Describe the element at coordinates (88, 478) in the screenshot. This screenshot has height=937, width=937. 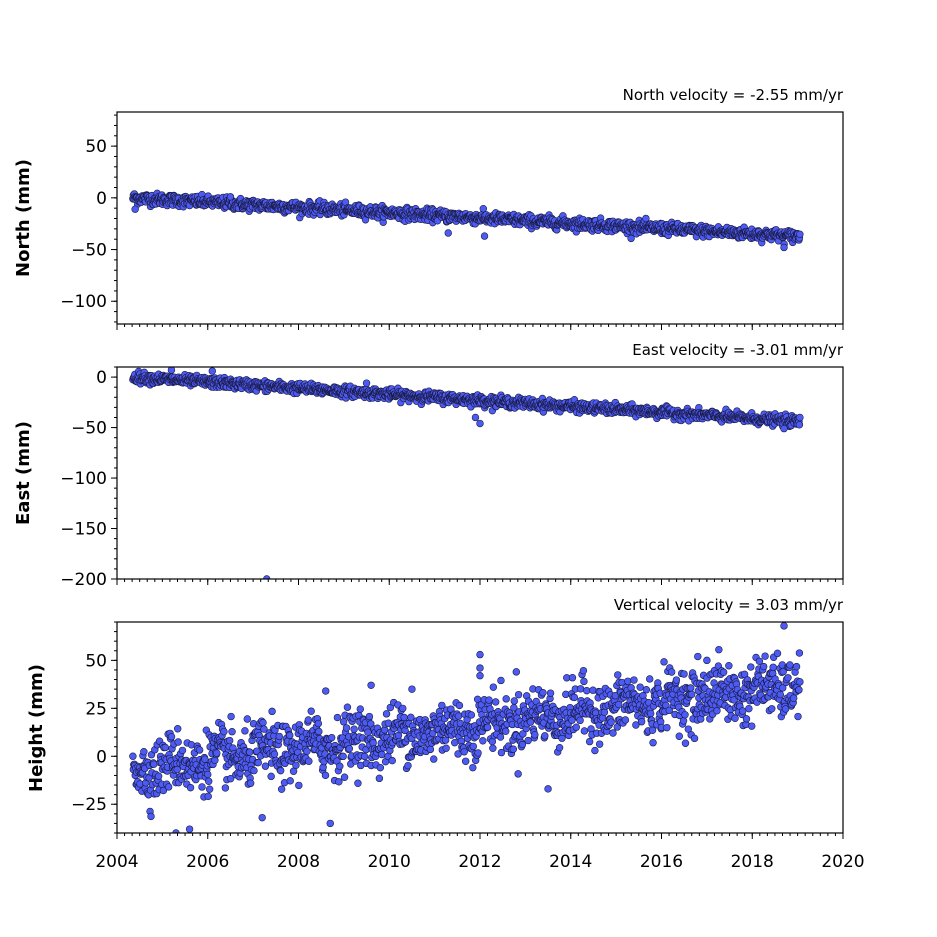
I see `east-y-ticks: 0 −50 −100 −150 −200` at that location.